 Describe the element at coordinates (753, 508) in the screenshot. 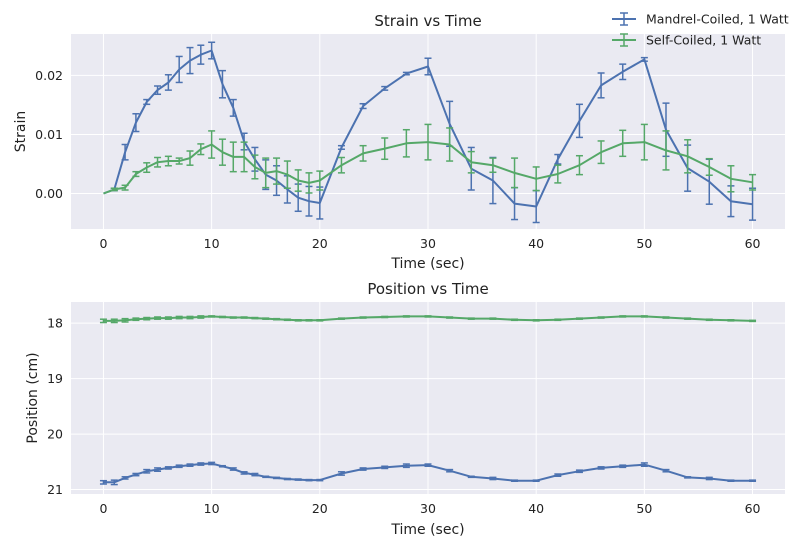

I see `position-x-tick-label: 60` at that location.